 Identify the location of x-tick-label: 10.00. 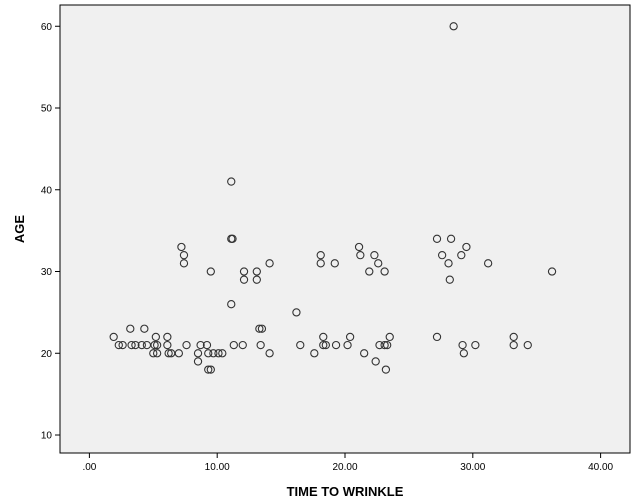
(217, 467).